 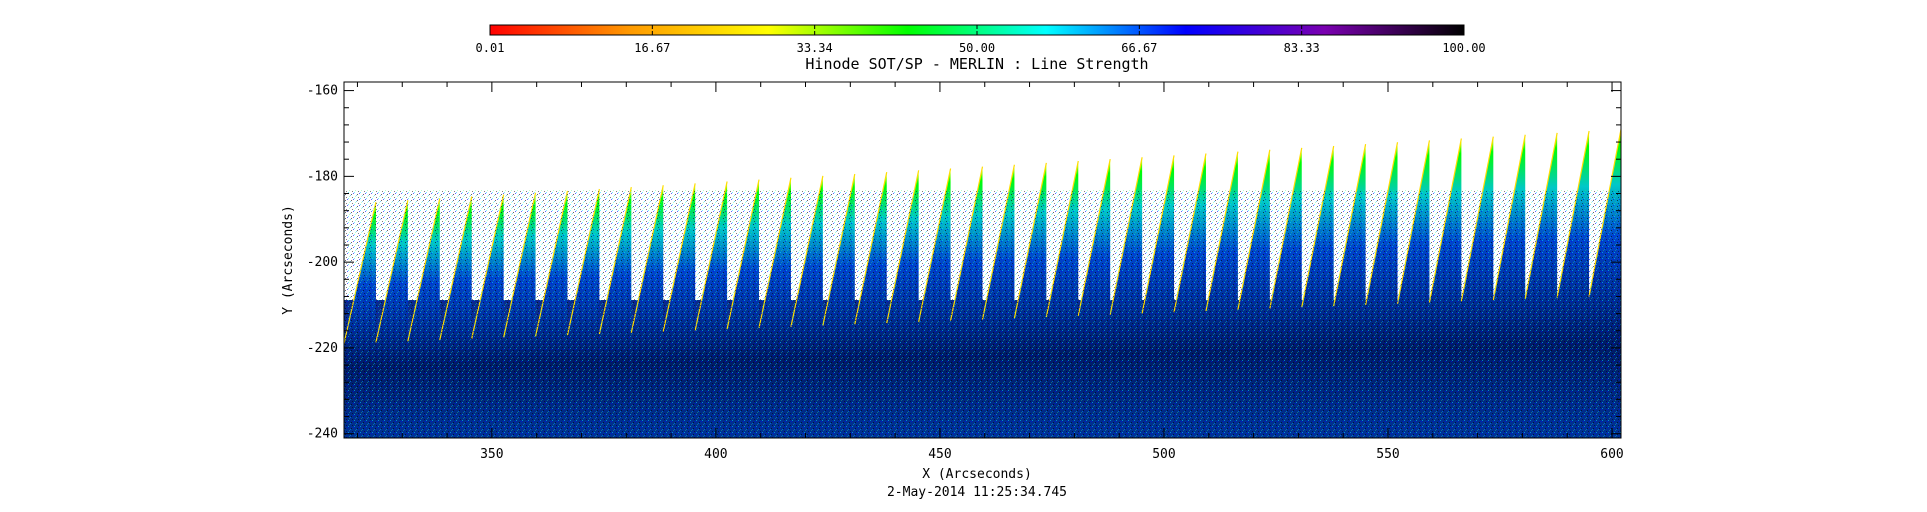 I want to click on x-tick-label: 600, so click(x=1611, y=454).